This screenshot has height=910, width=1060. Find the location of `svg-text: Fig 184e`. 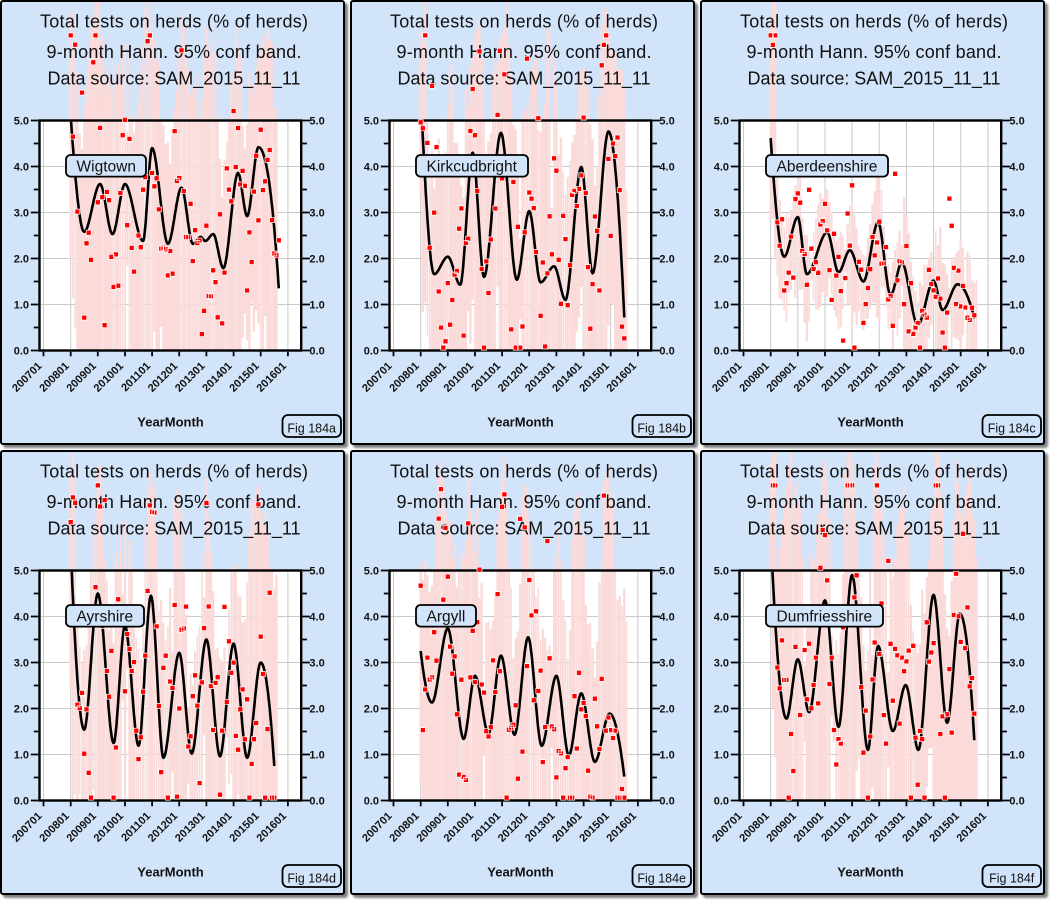

svg-text: Fig 184e is located at coordinates (661, 878).